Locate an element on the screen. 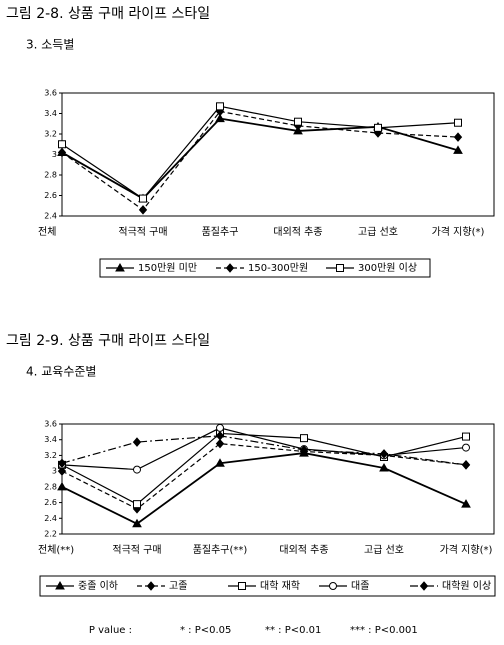 The height and width of the screenshot is (645, 504). footnote-label: P value : is located at coordinates (110, 630).